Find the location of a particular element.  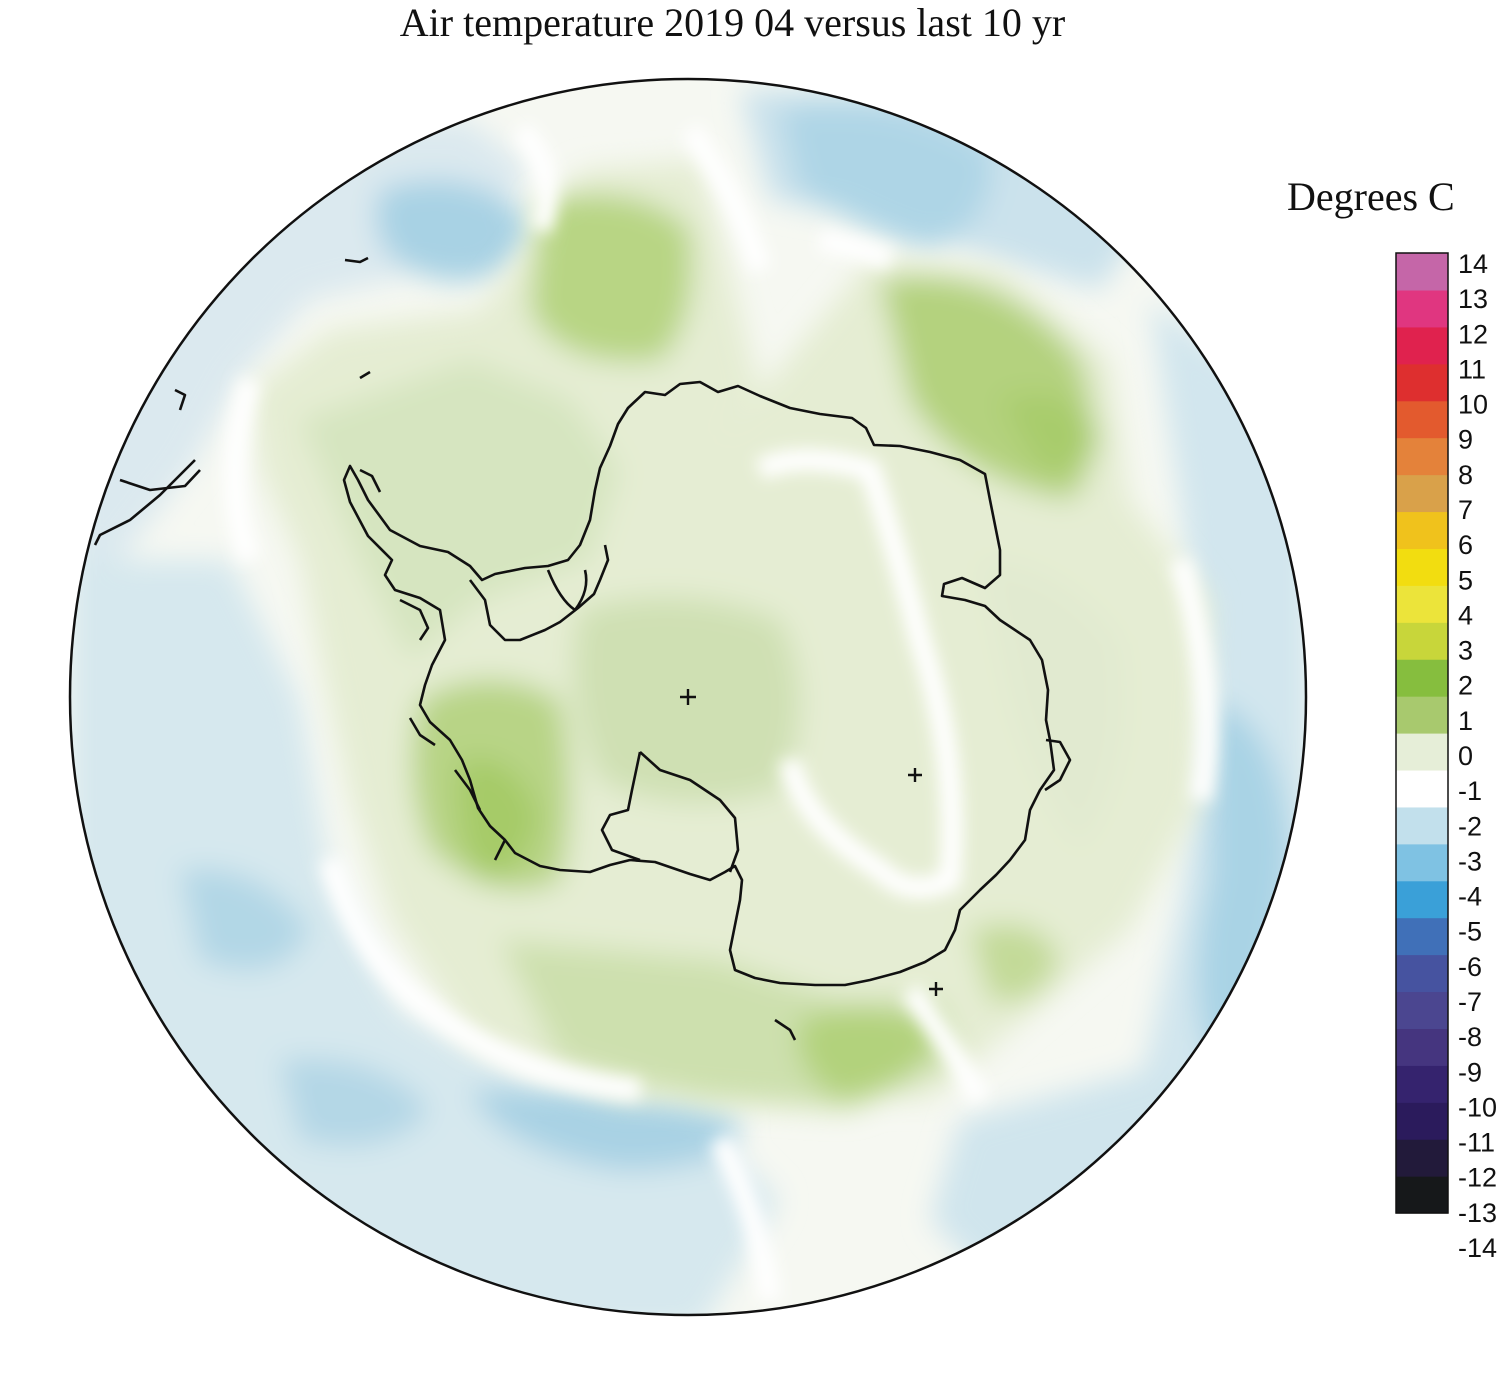

colorbar-gradient is located at coordinates (1422, 733).